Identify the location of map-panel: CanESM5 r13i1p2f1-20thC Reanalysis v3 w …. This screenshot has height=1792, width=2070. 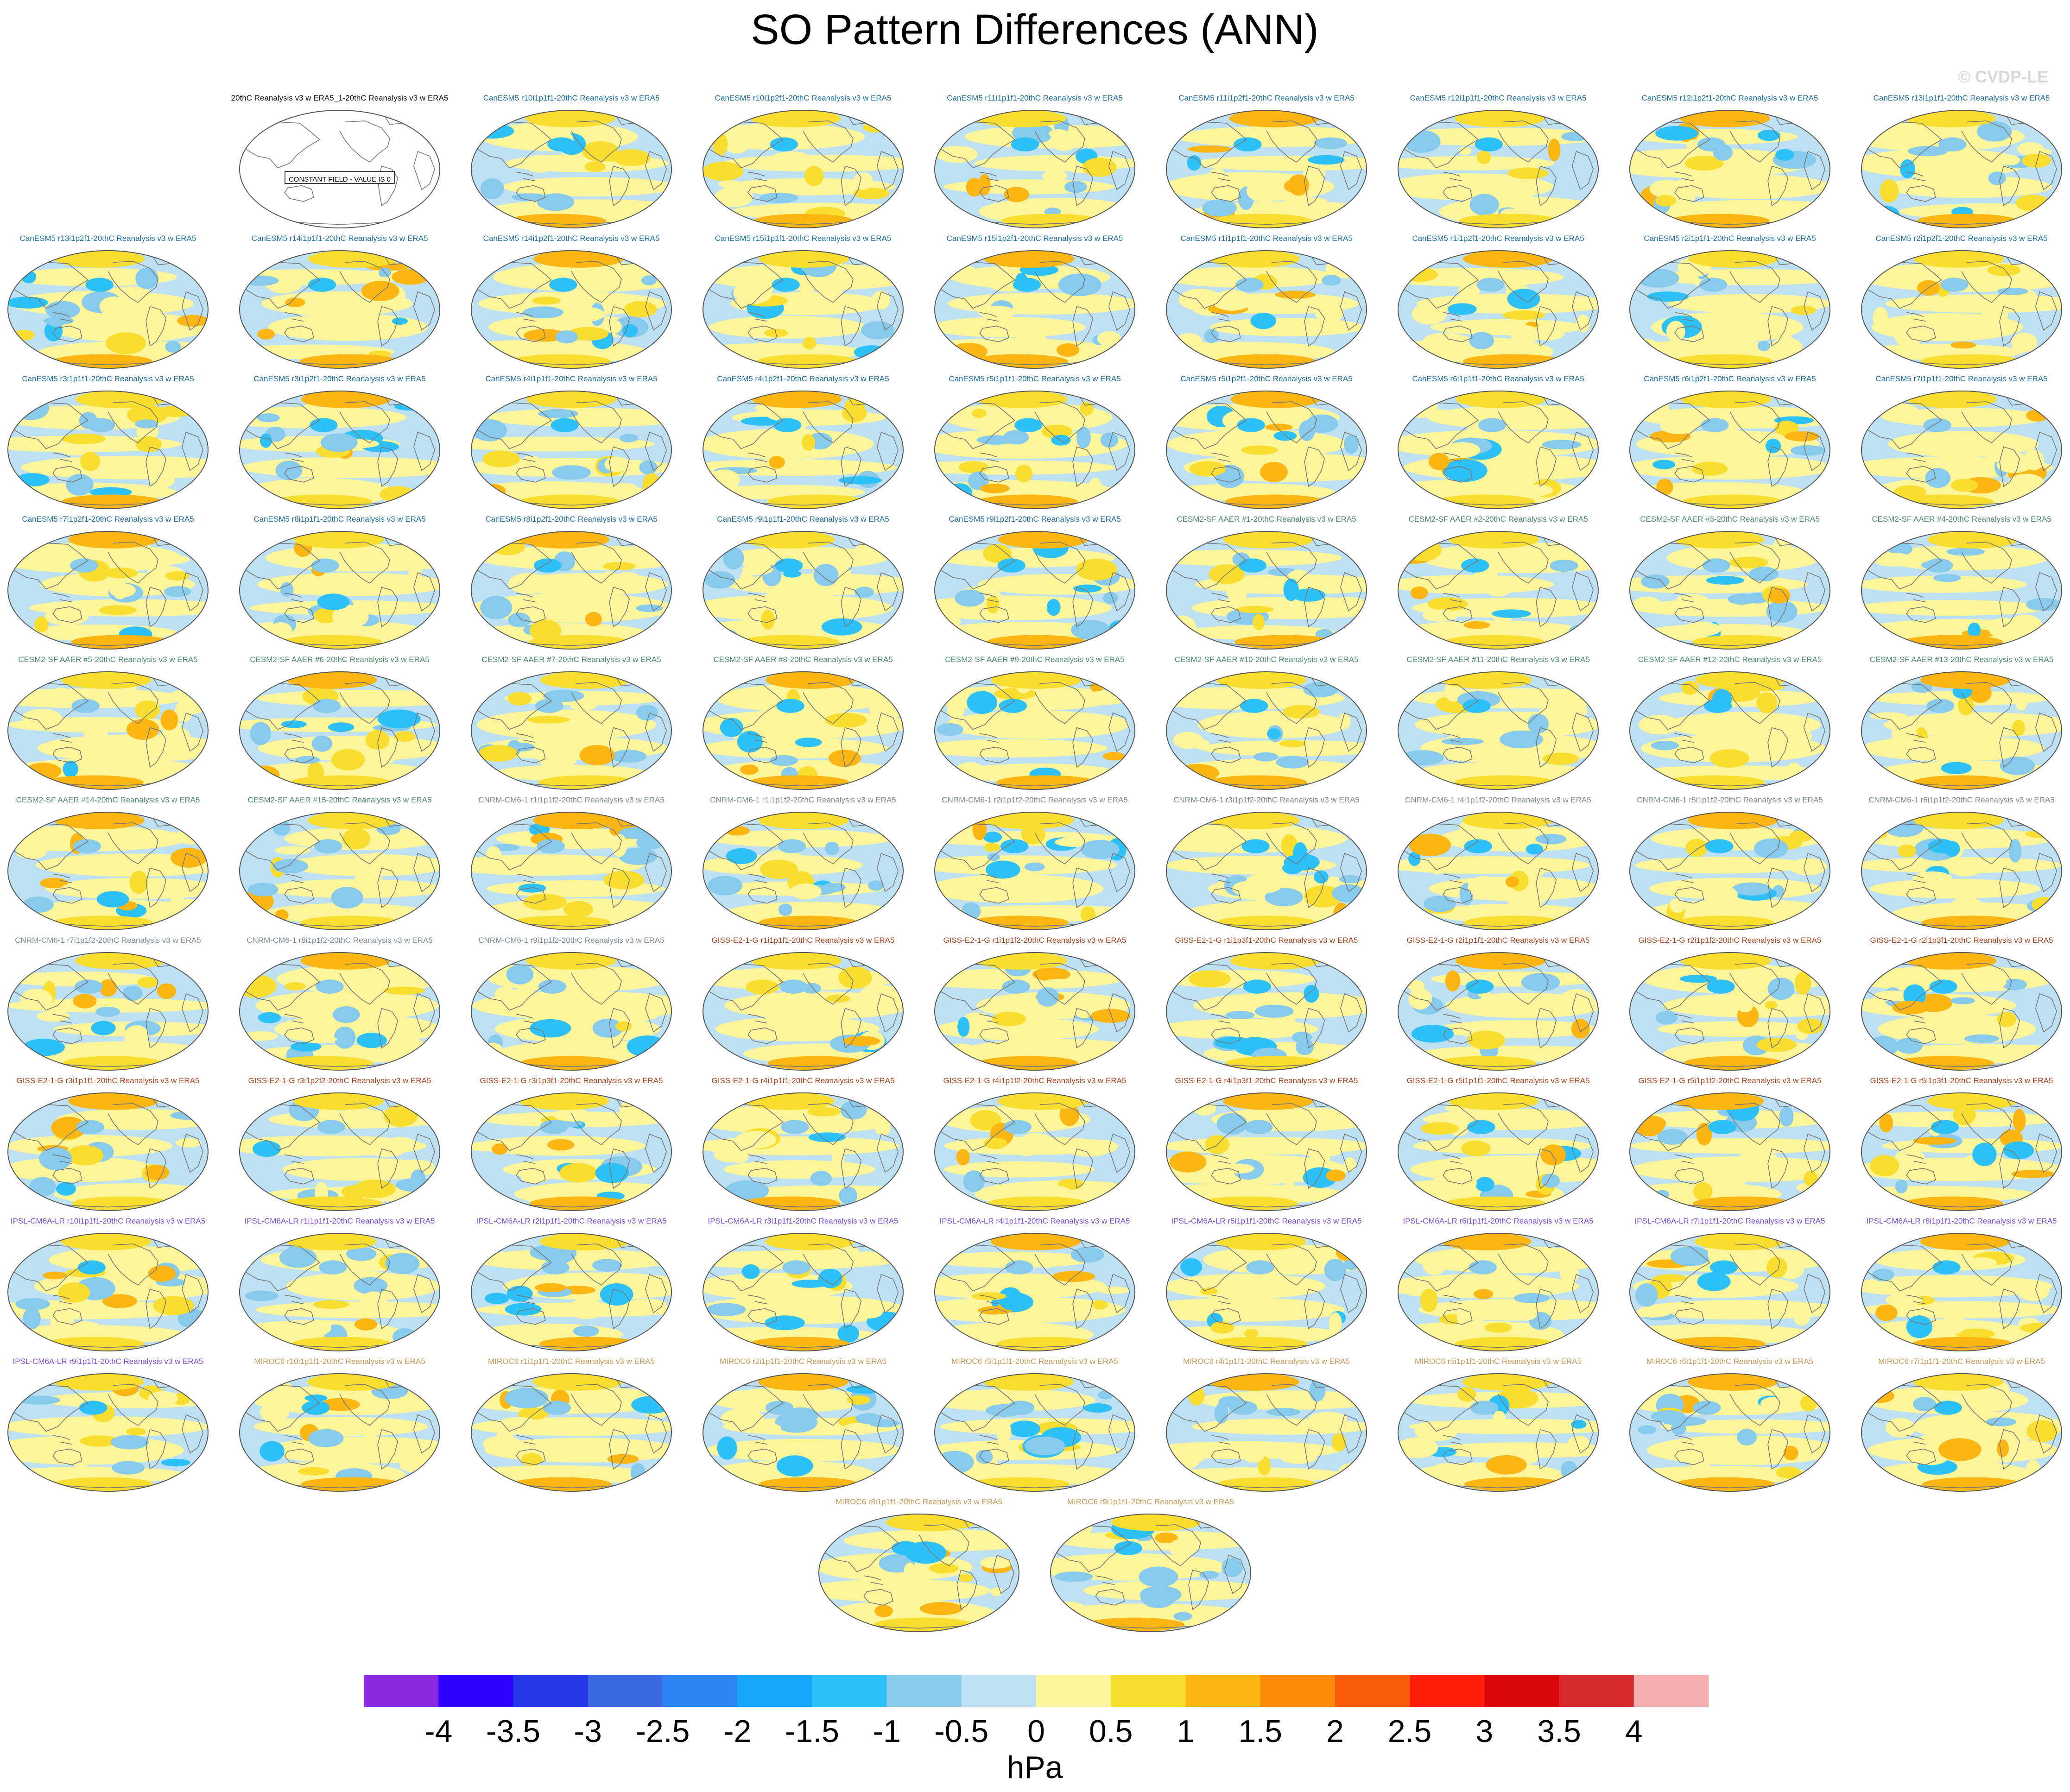
(108, 301).